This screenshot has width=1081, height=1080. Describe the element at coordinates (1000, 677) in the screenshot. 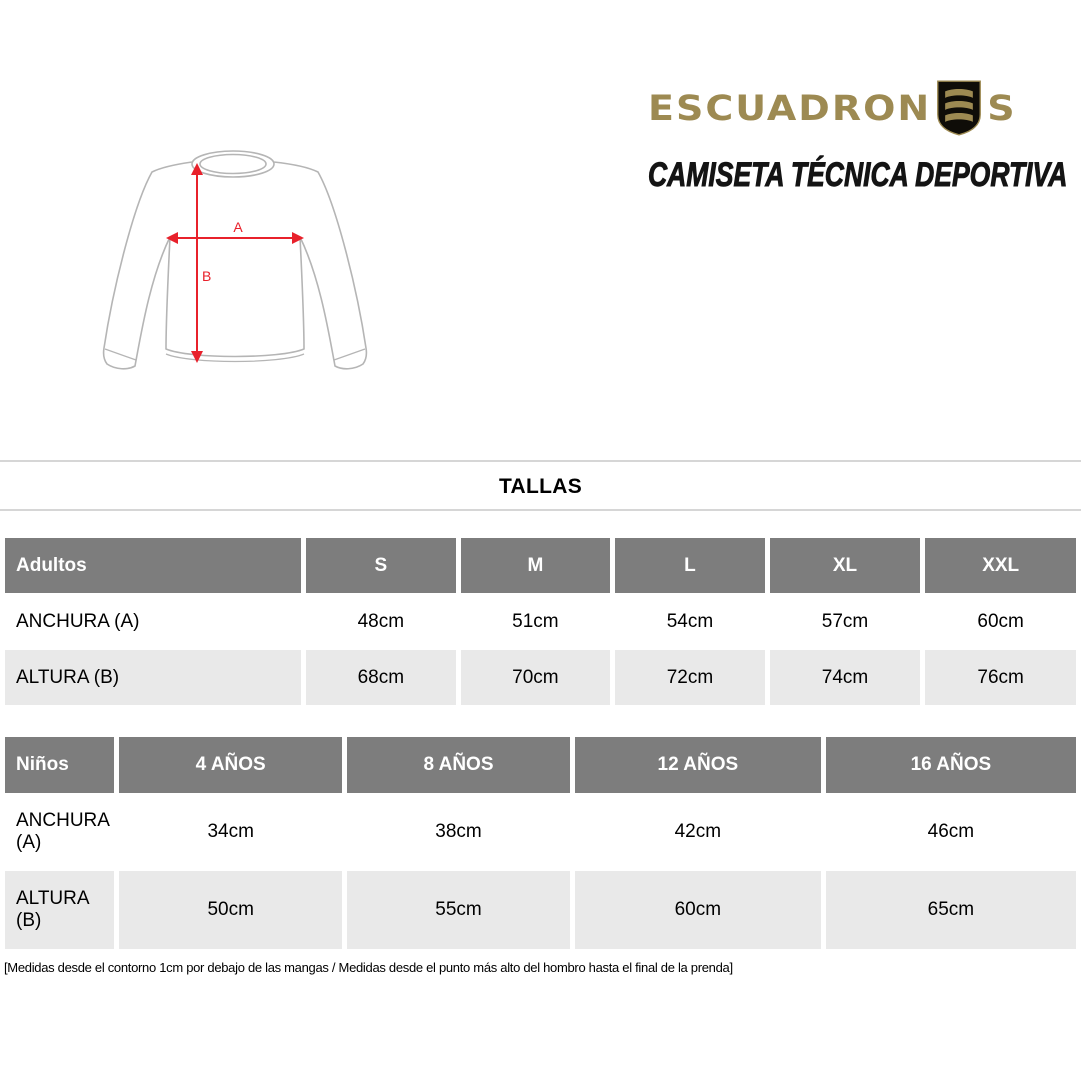

I see `cell-value: 76cm` at that location.